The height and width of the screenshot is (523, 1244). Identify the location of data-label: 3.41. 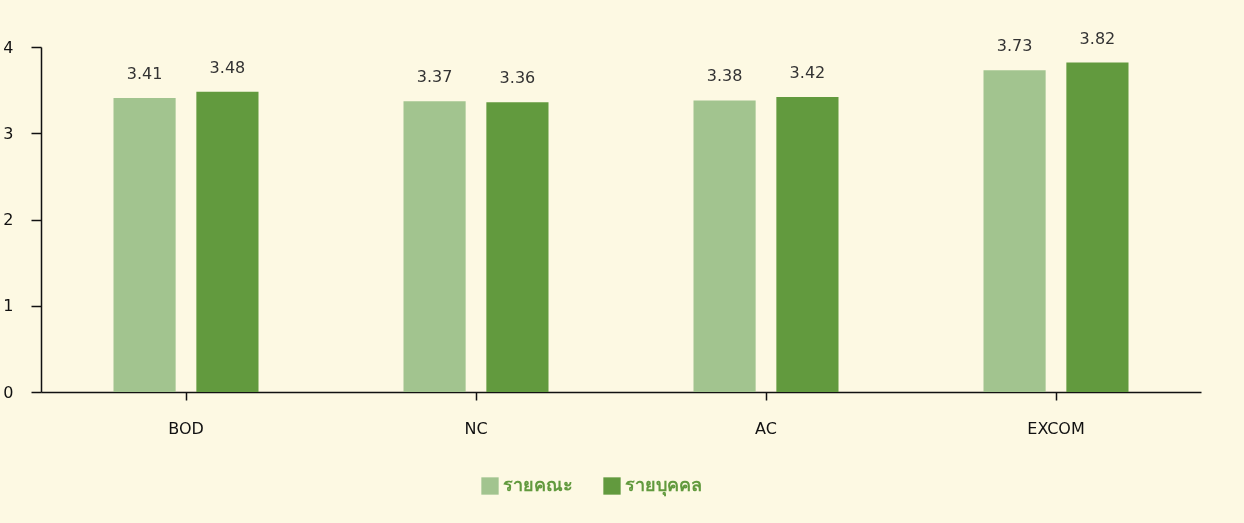
(144, 73).